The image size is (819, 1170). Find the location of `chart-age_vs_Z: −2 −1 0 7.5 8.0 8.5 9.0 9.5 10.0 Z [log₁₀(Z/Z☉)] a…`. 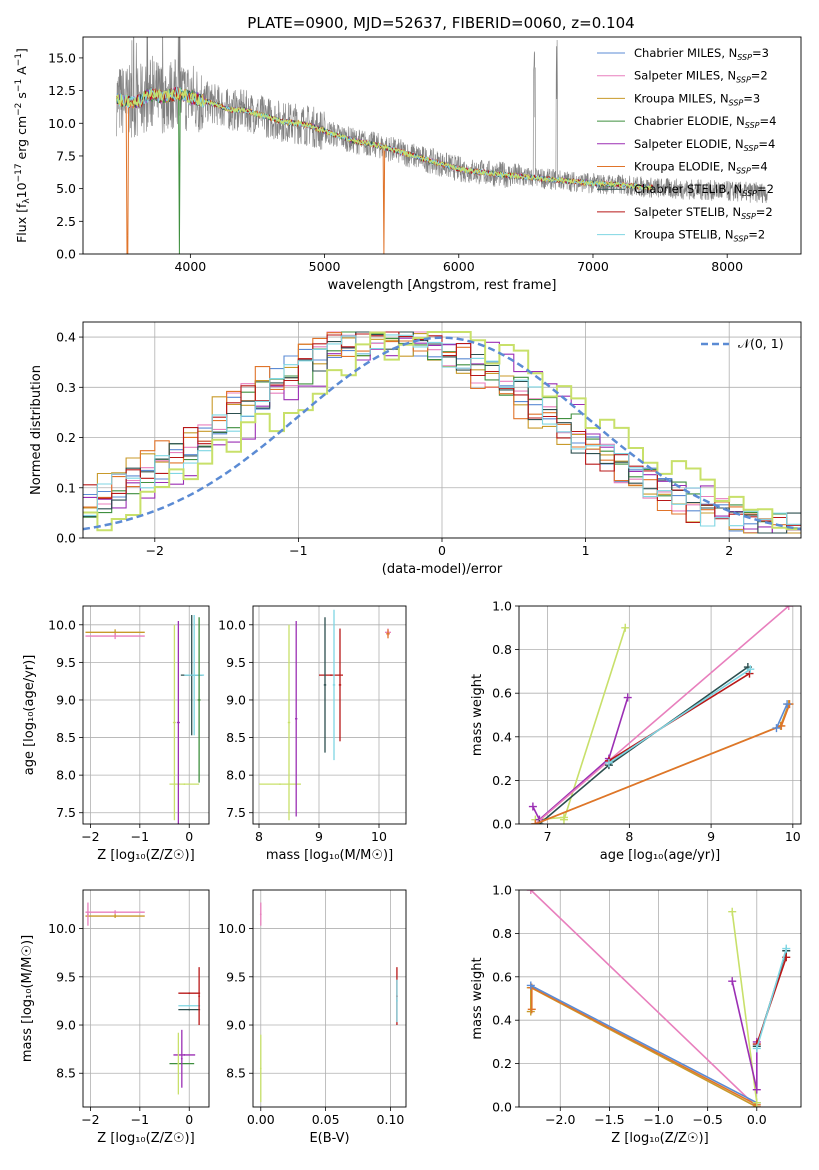

chart-age_vs_Z: −2 −1 0 7.5 8.0 8.5 9.0 9.5 10.0 Z [log₁₀(Z/Z☉)] a… is located at coordinates (116, 734).